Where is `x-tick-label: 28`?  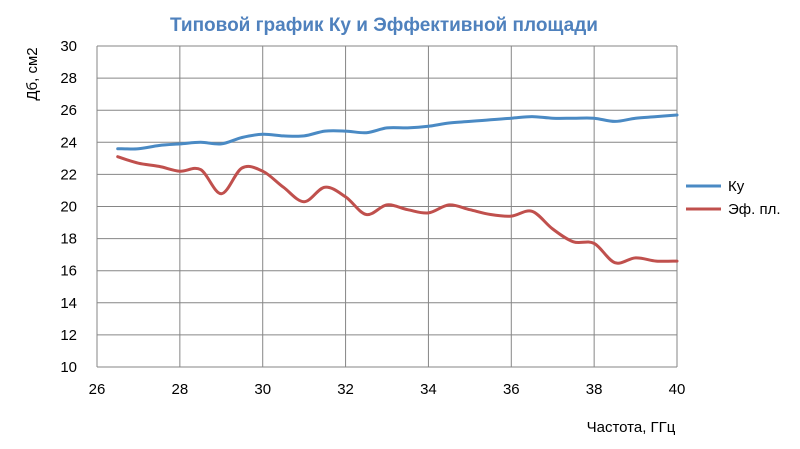 x-tick-label: 28 is located at coordinates (180, 389).